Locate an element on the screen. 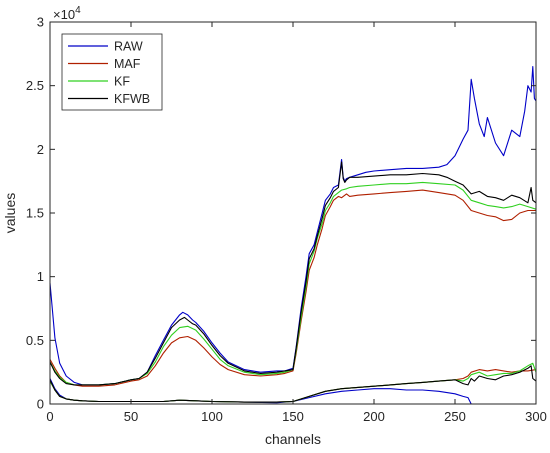  y-tick-label: 1 is located at coordinates (40, 276).